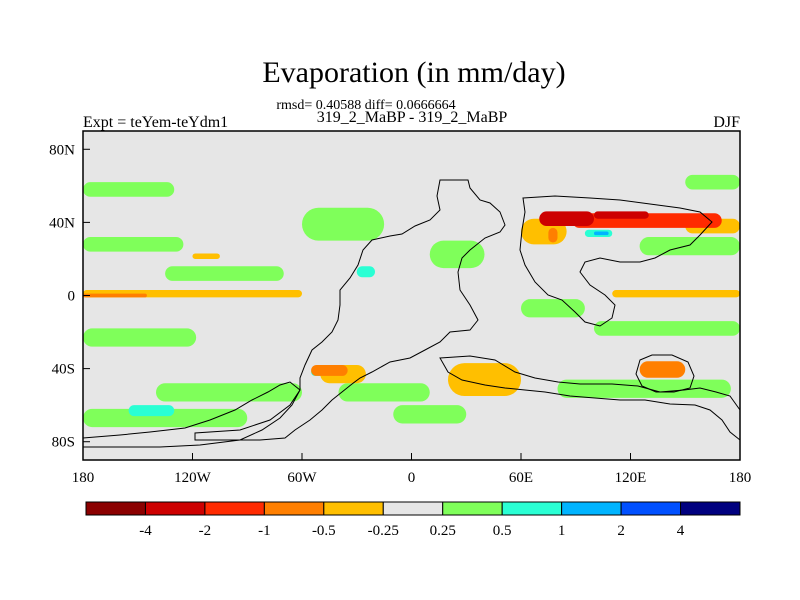  What do you see at coordinates (413, 520) in the screenshot?
I see `colorbar: -4 -2 -1 -0.5 -0.25 0.25 0.5 1 2 4` at bounding box center [413, 520].